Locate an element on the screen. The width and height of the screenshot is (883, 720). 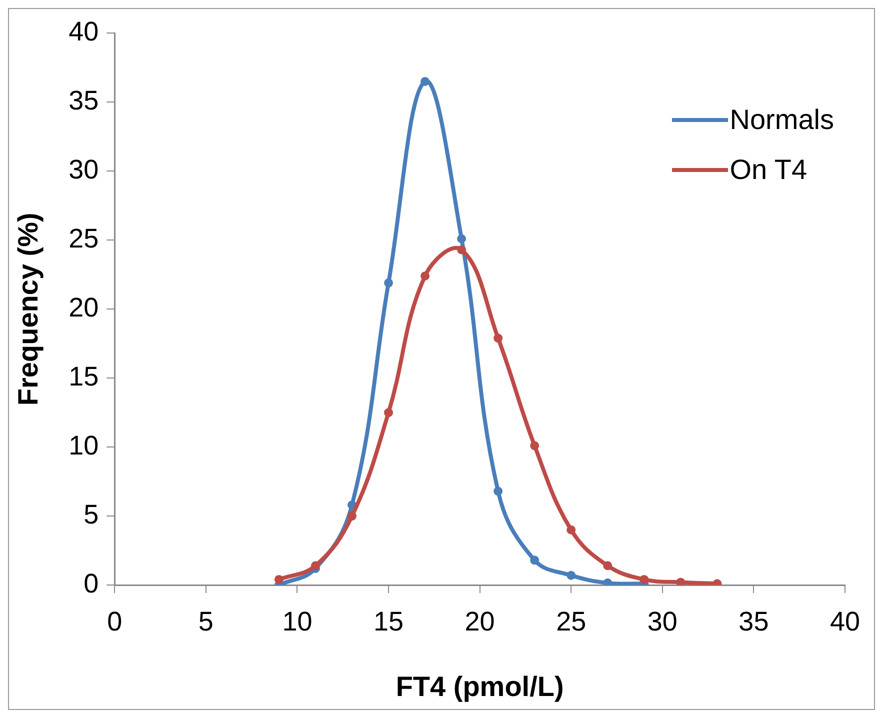
y-tick-label: 35 is located at coordinates (83, 101).